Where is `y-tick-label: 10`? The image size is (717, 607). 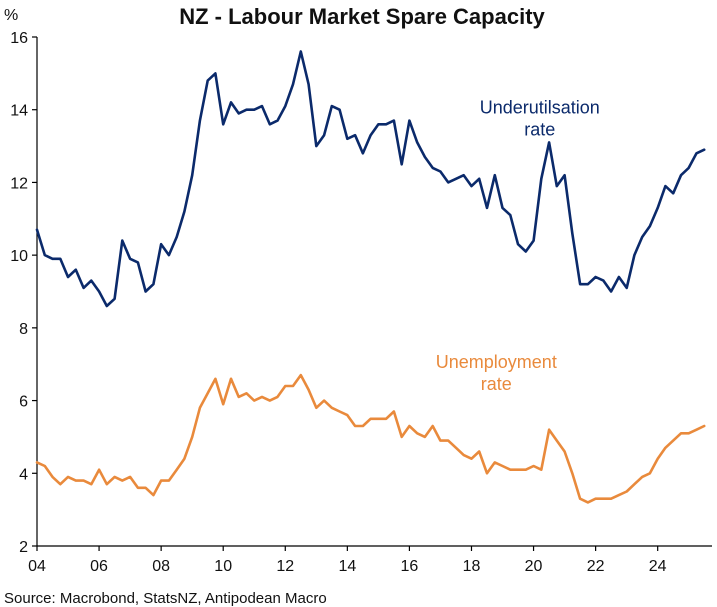 y-tick-label: 10 is located at coordinates (19, 256).